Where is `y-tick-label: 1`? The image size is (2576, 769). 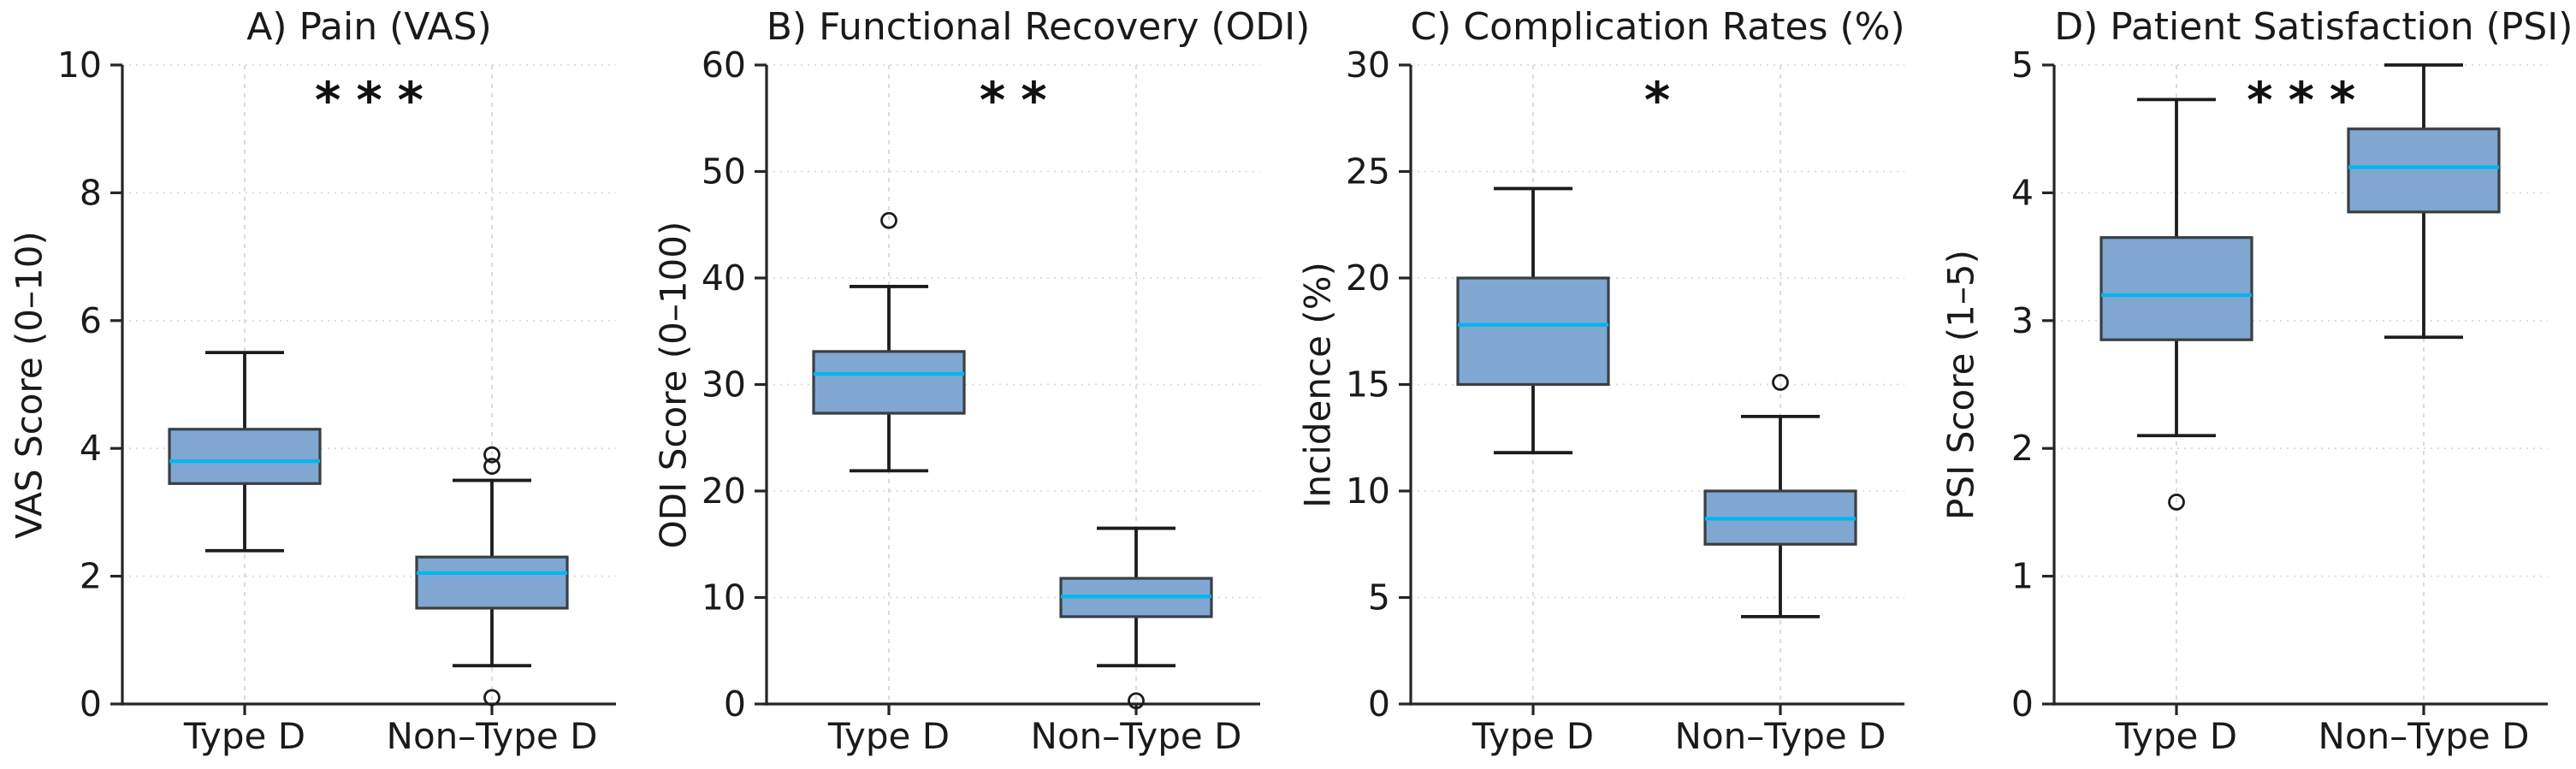 y-tick-label: 1 is located at coordinates (2023, 576).